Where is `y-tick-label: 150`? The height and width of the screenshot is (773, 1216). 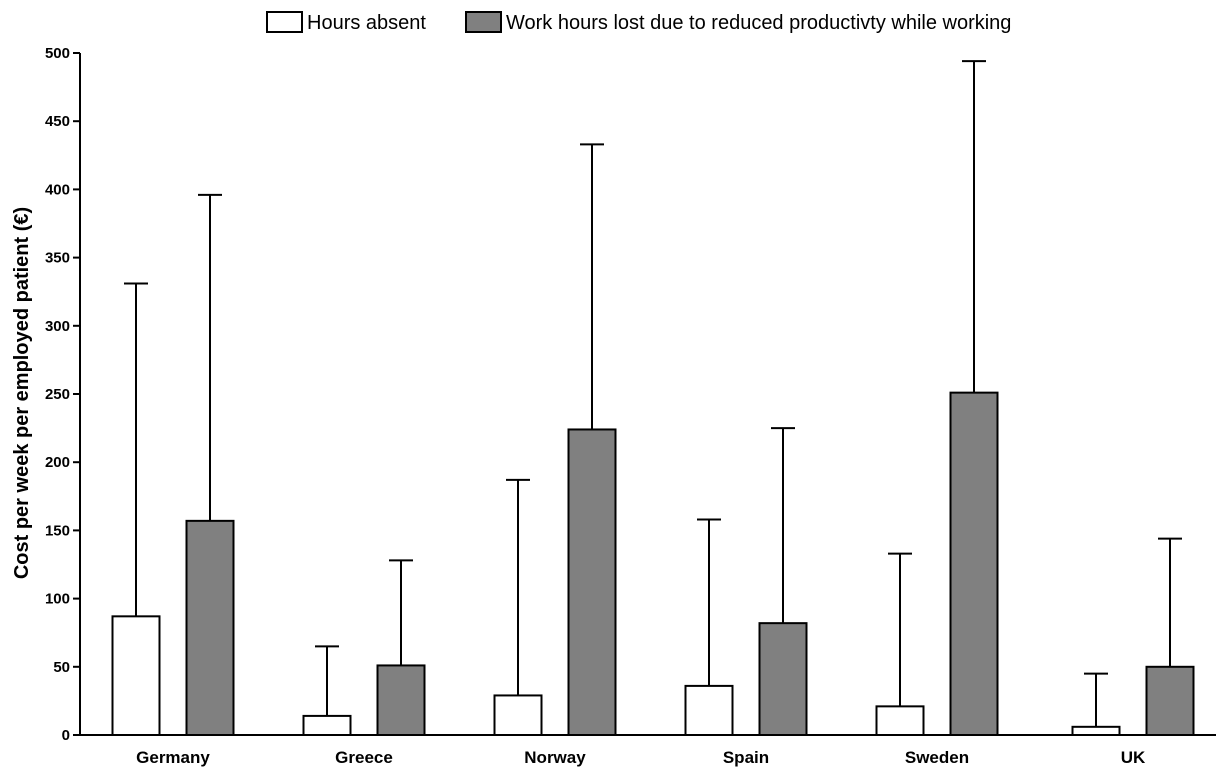
y-tick-label: 150 is located at coordinates (57, 530).